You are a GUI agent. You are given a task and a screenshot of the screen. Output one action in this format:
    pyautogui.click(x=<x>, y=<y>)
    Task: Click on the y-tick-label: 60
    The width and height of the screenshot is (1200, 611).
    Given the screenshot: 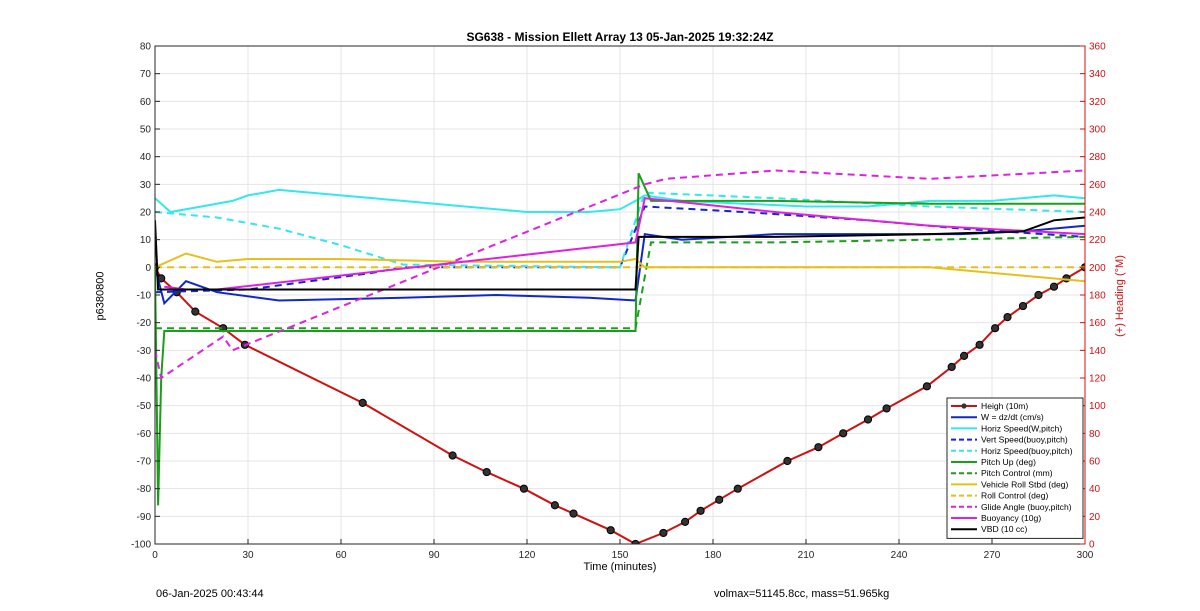 What is the action you would take?
    pyautogui.click(x=146, y=102)
    